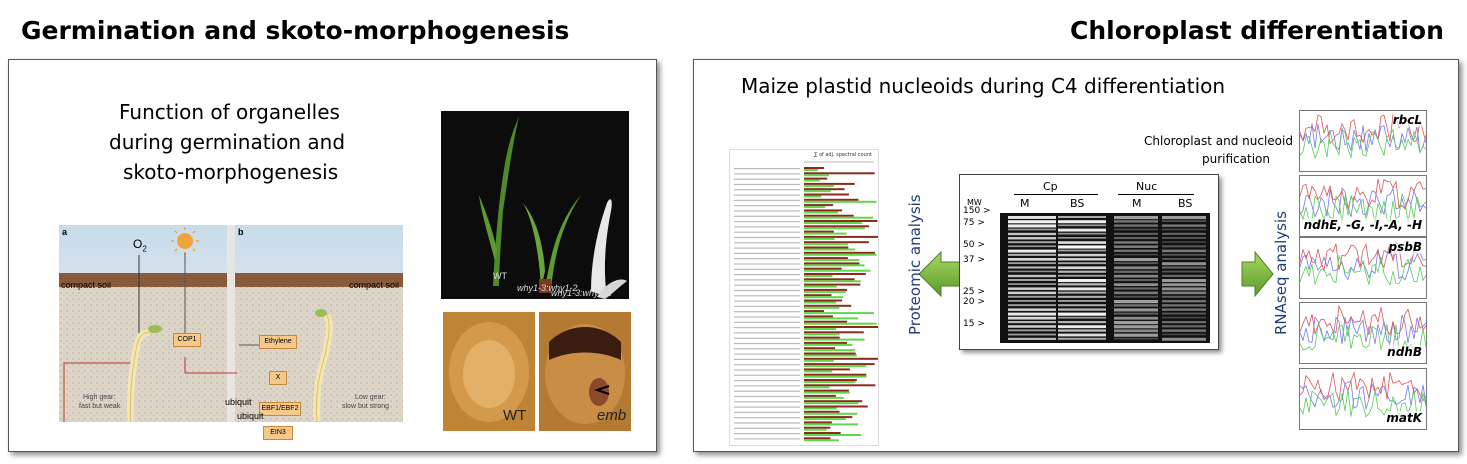  What do you see at coordinates (250, 416) in the screenshot?
I see `ubiquit-label-2: ubiquit` at bounding box center [250, 416].